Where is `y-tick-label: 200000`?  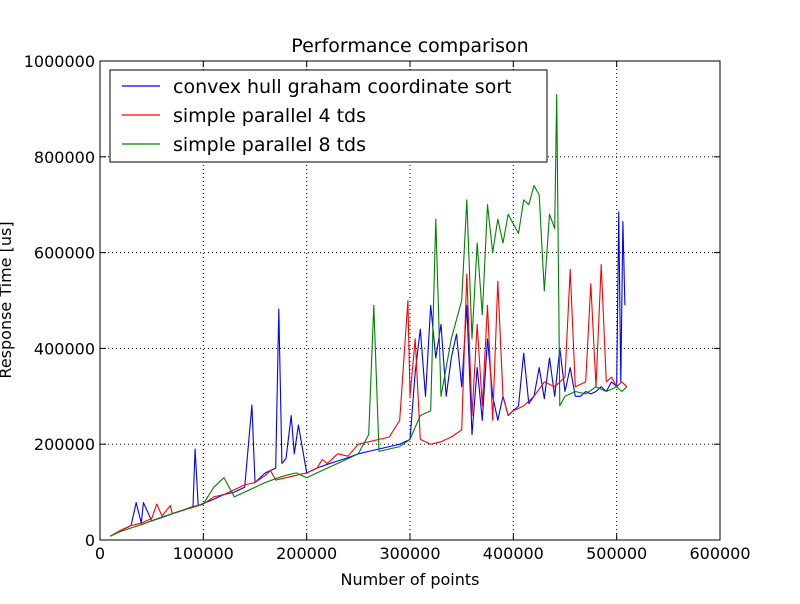 y-tick-label: 200000 is located at coordinates (64, 444).